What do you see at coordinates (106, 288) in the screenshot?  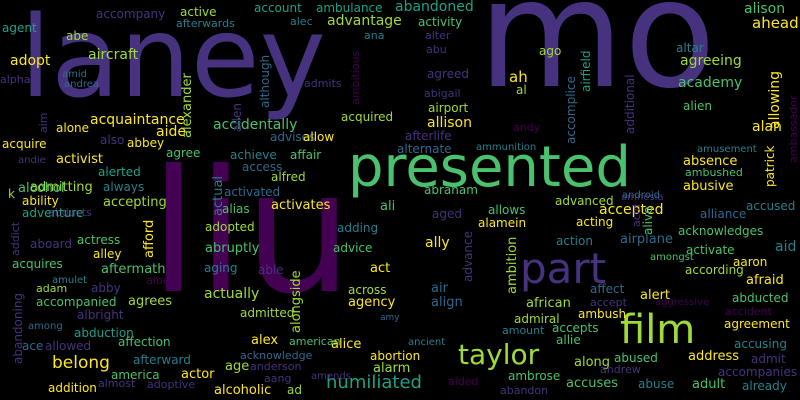 I see `word-abby: abby` at bounding box center [106, 288].